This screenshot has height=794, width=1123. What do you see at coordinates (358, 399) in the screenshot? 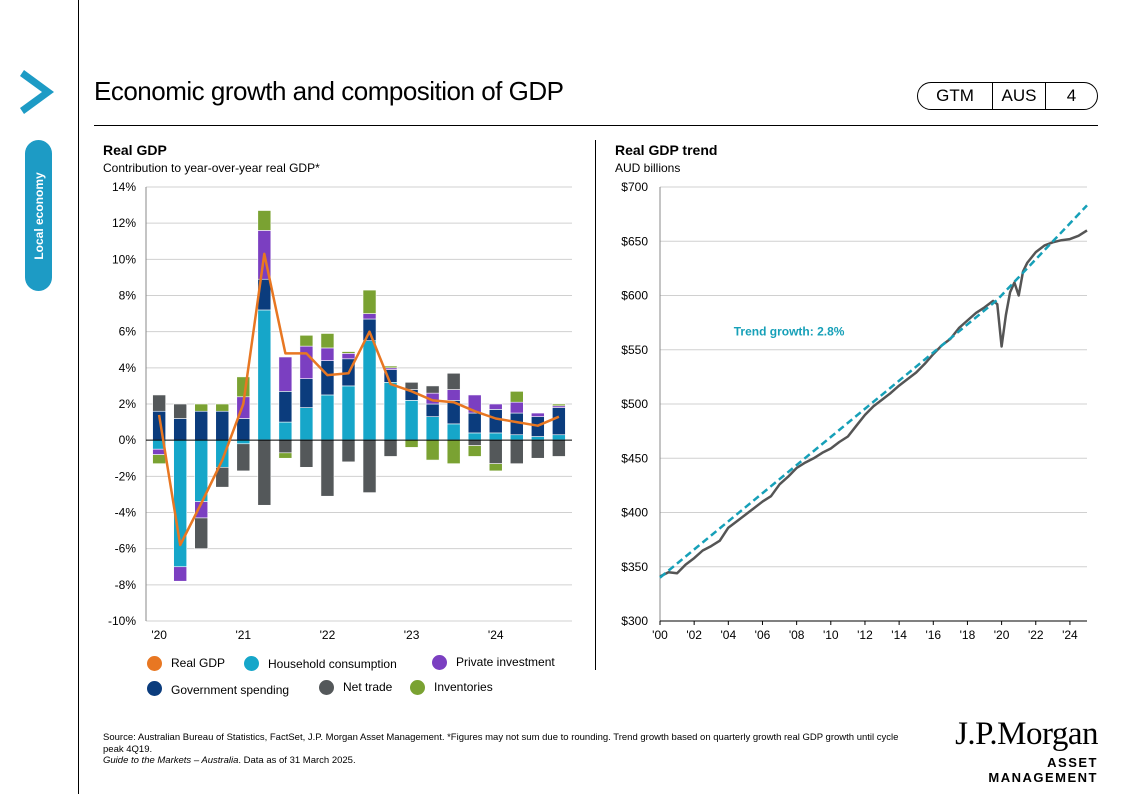
I see `real-gdp-line` at bounding box center [358, 399].